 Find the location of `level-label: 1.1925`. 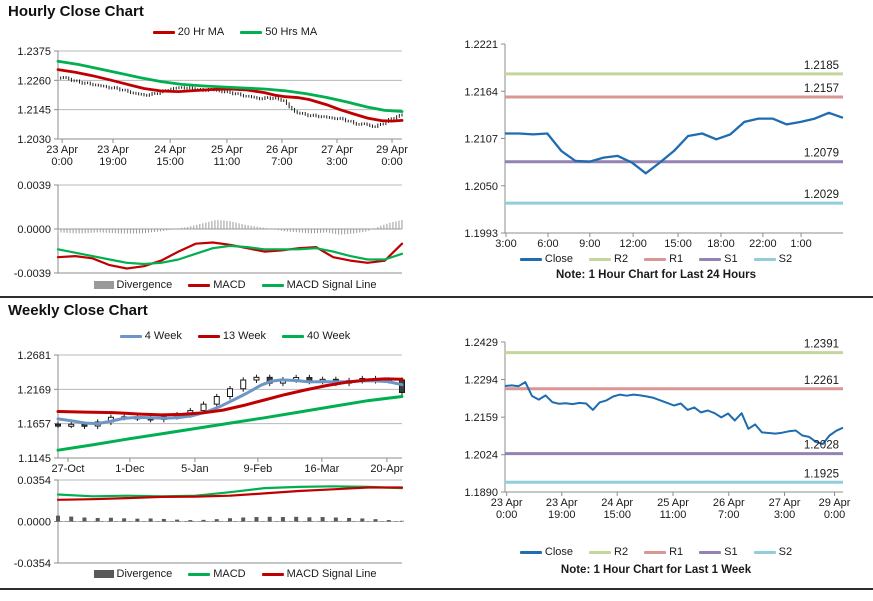

level-label: 1.1925 is located at coordinates (821, 474).